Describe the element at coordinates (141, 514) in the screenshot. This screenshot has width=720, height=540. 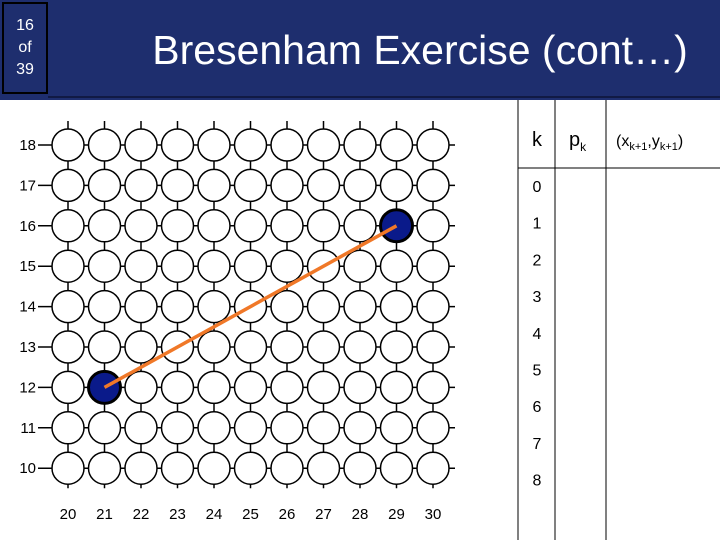
I see `x-axis-label-22: 22` at that location.